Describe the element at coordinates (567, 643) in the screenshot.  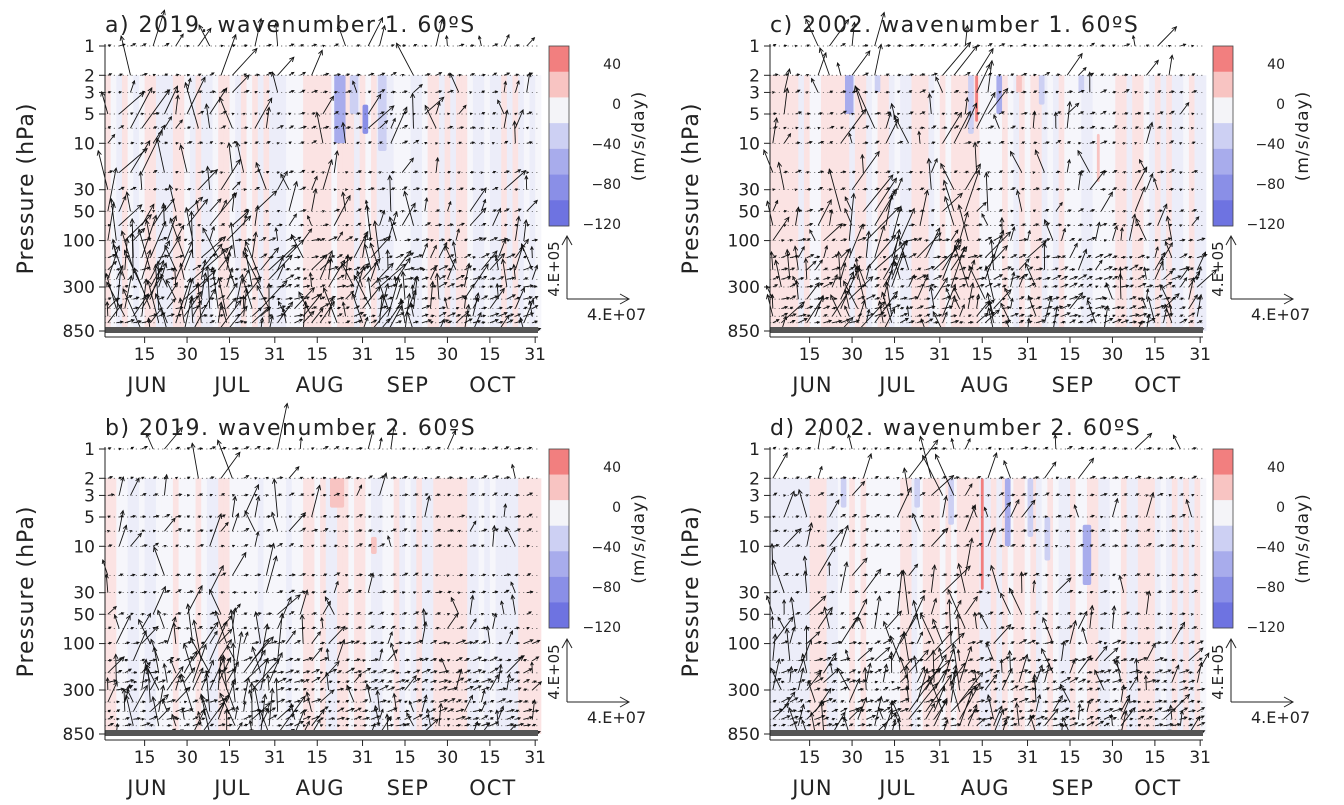
I see `ref-arrow-vertical-head` at that location.